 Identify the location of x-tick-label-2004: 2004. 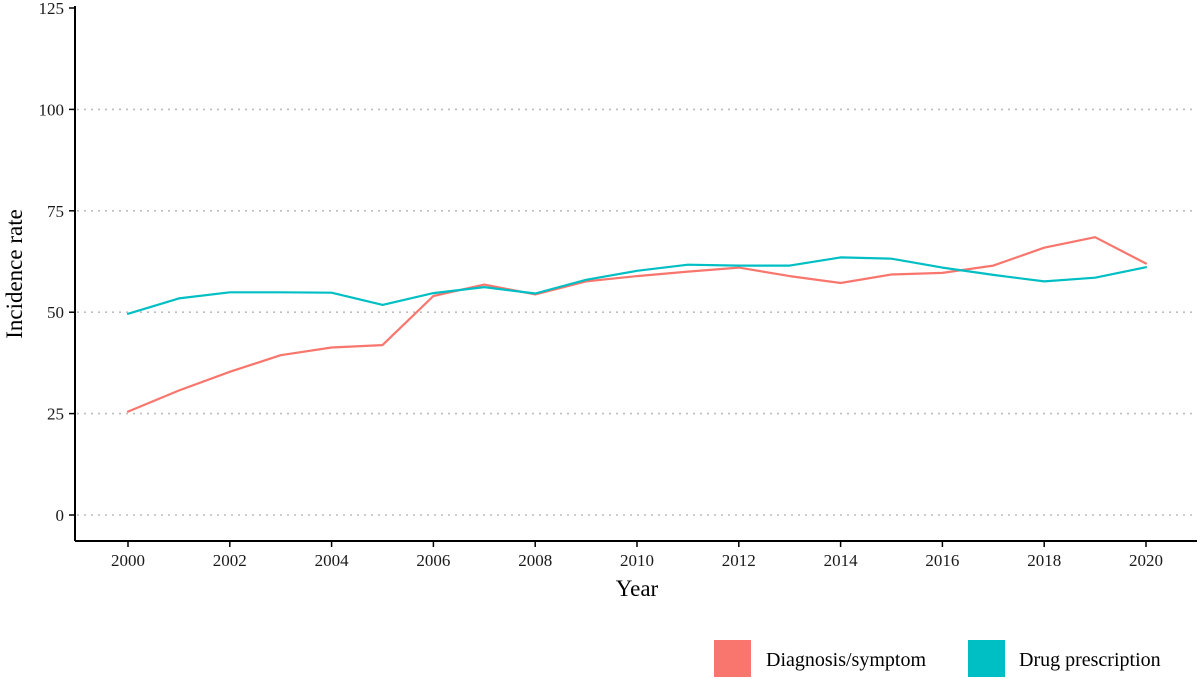
(332, 560).